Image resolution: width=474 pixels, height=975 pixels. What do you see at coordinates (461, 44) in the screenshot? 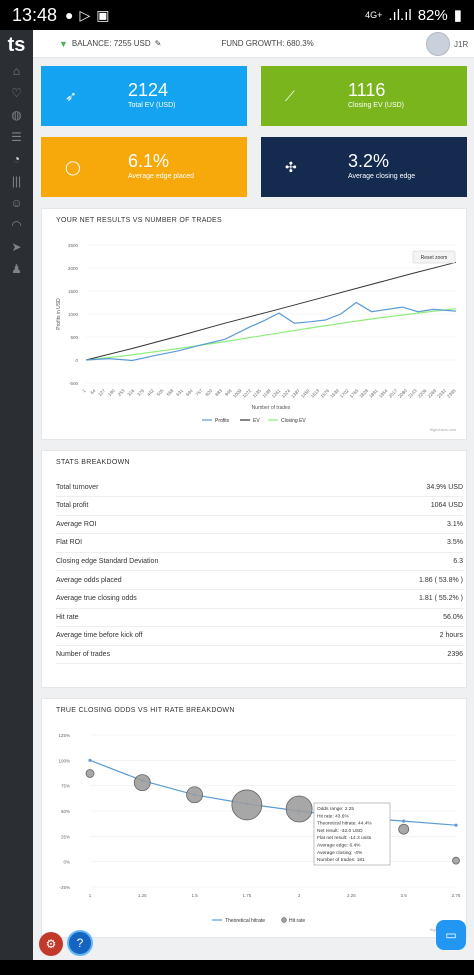
I see `username: J1R` at bounding box center [461, 44].